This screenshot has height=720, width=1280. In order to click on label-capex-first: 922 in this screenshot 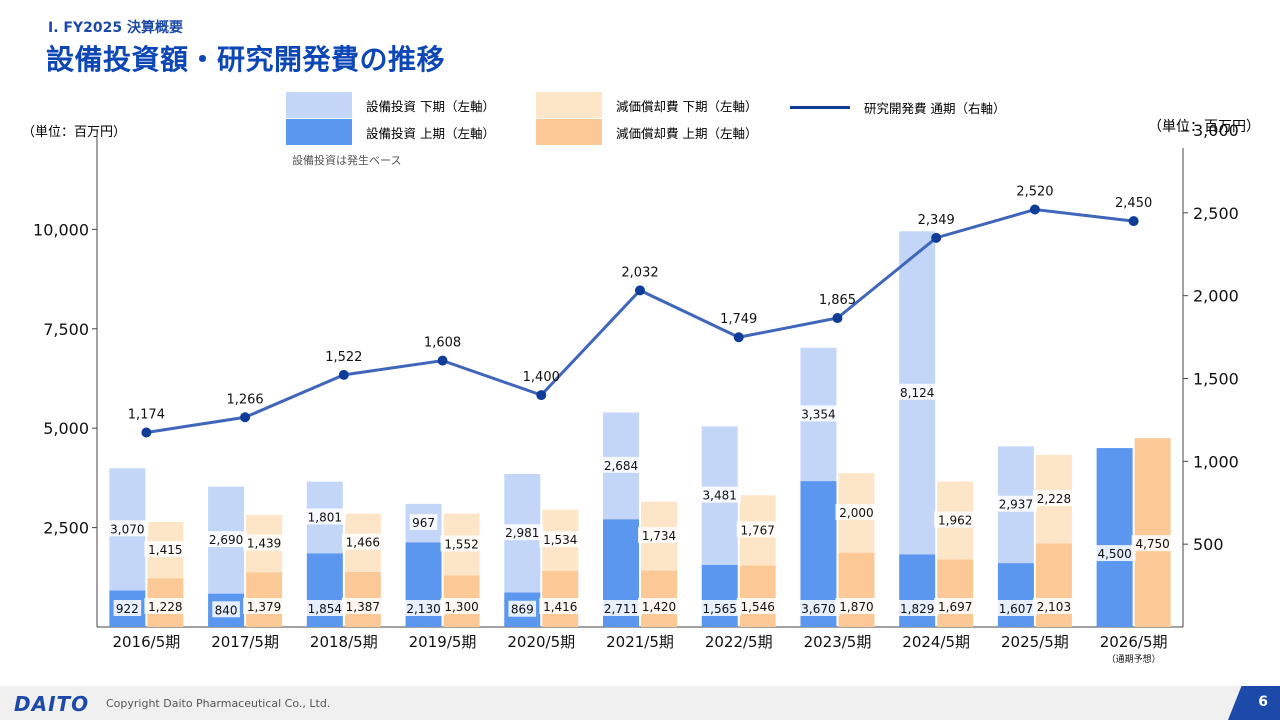, I will do `click(127, 609)`.